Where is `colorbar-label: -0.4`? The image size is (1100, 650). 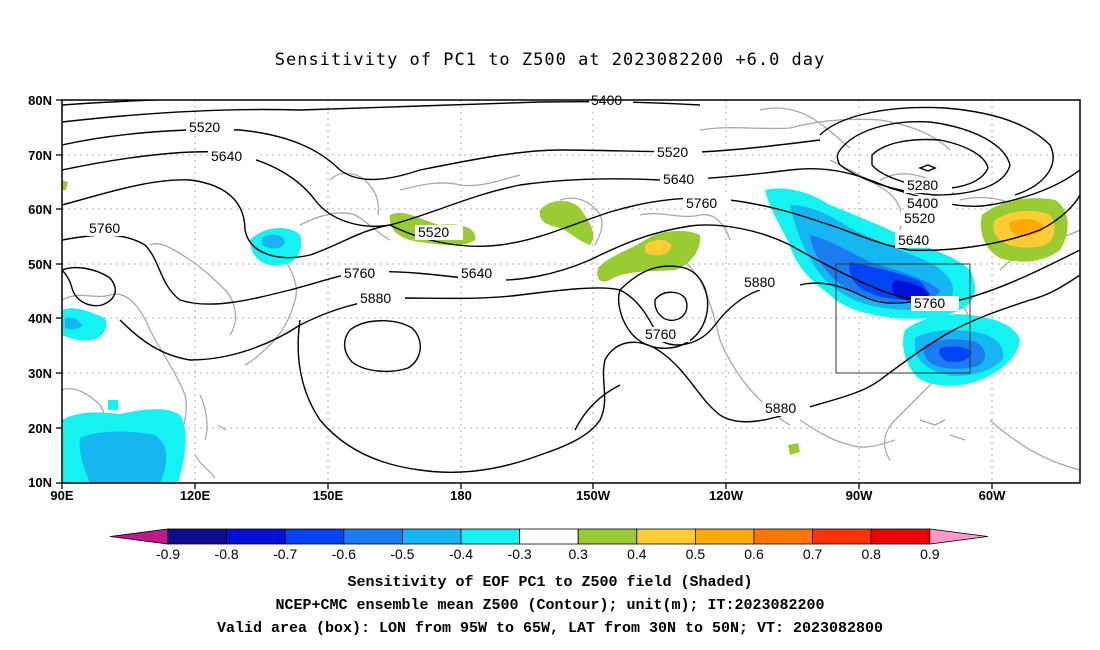
colorbar-label: -0.4 is located at coordinates (461, 554).